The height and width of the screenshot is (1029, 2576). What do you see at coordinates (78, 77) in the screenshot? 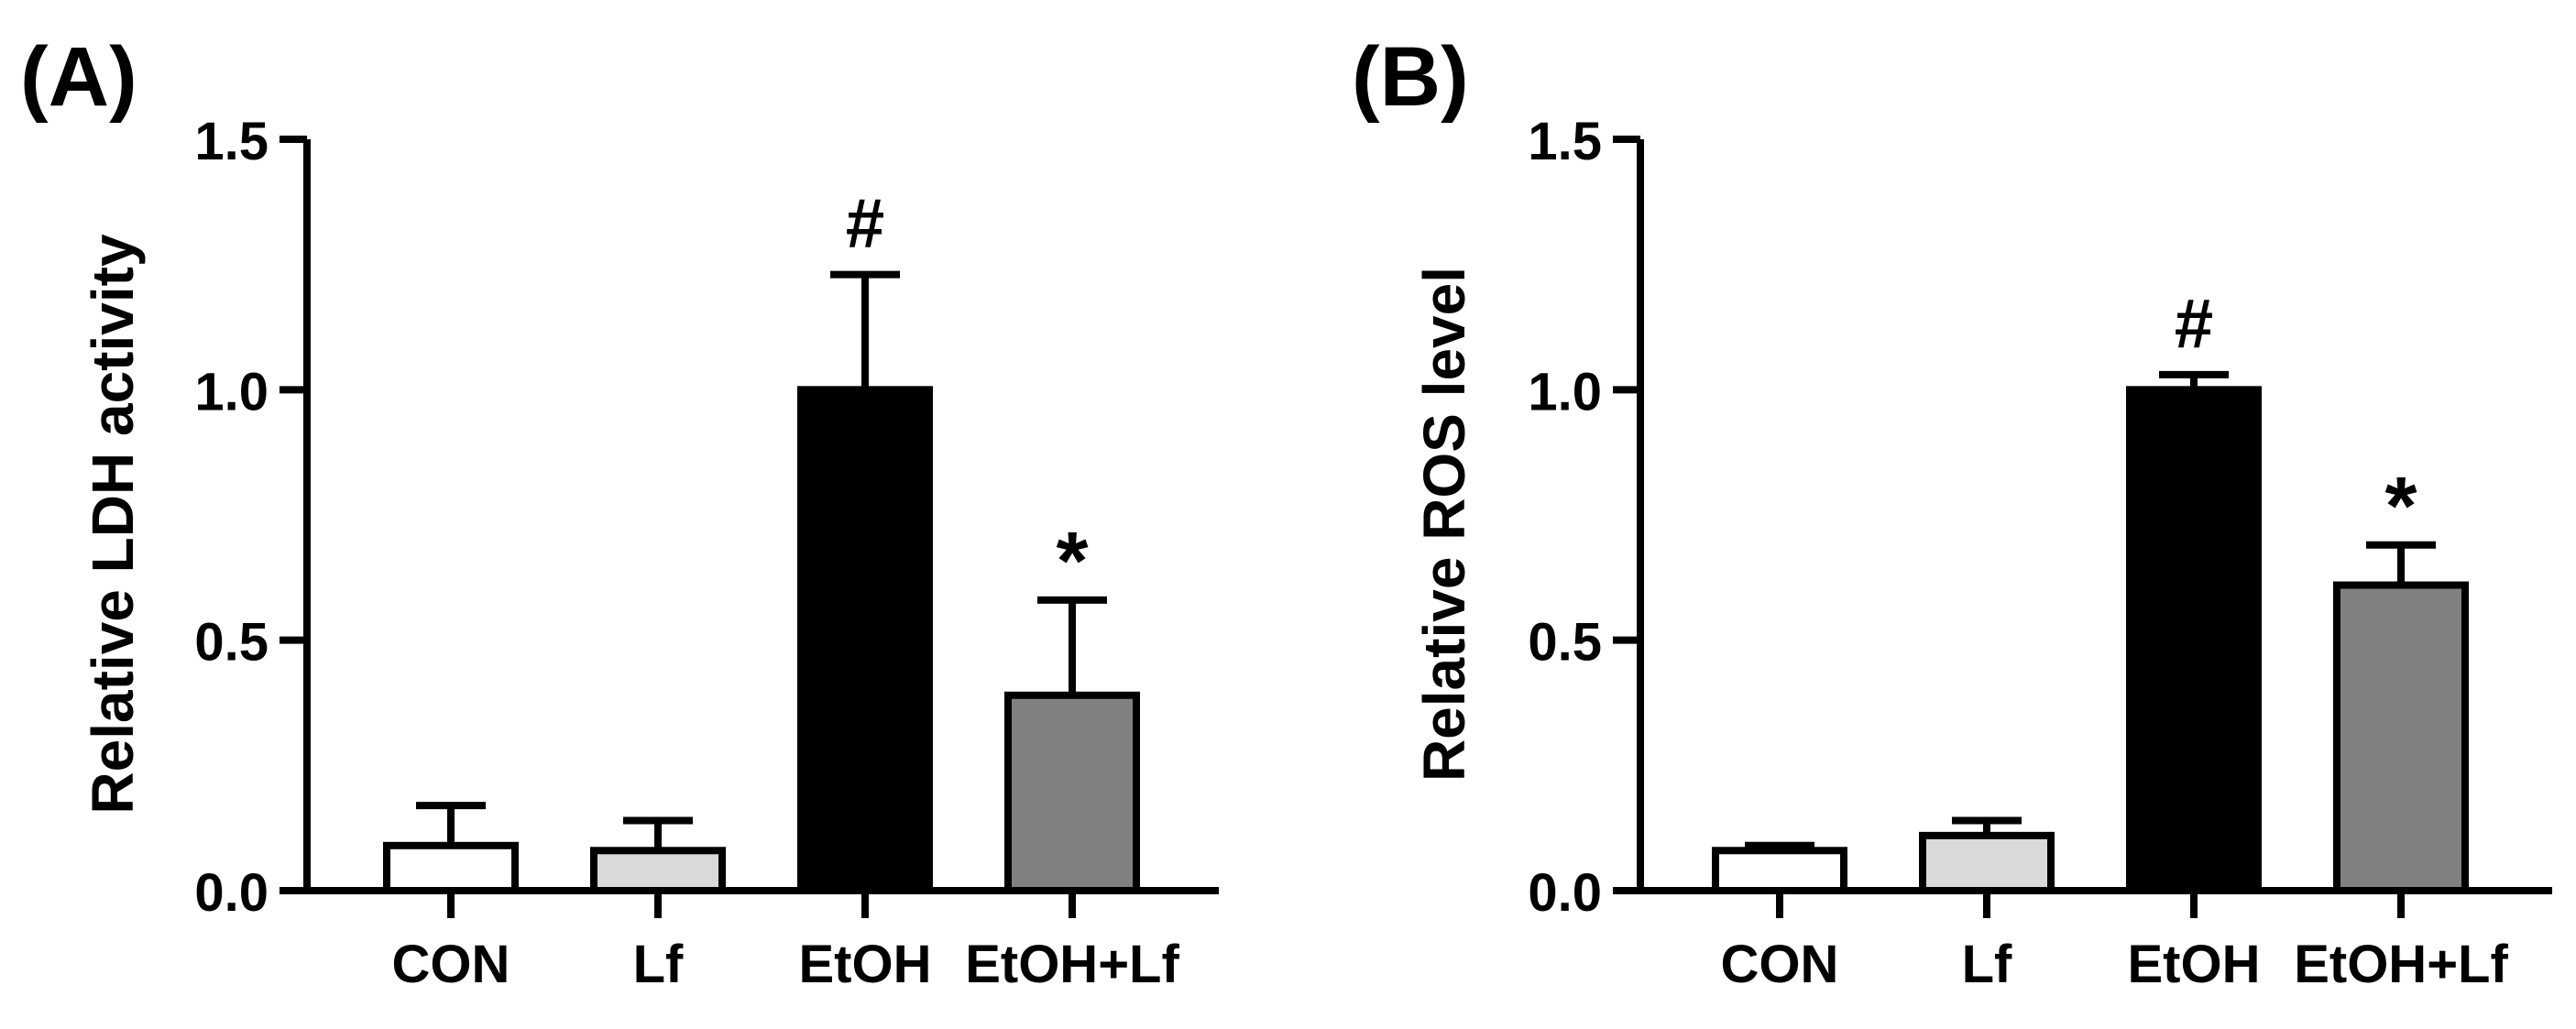
I see `panel-label: (A)` at bounding box center [78, 77].